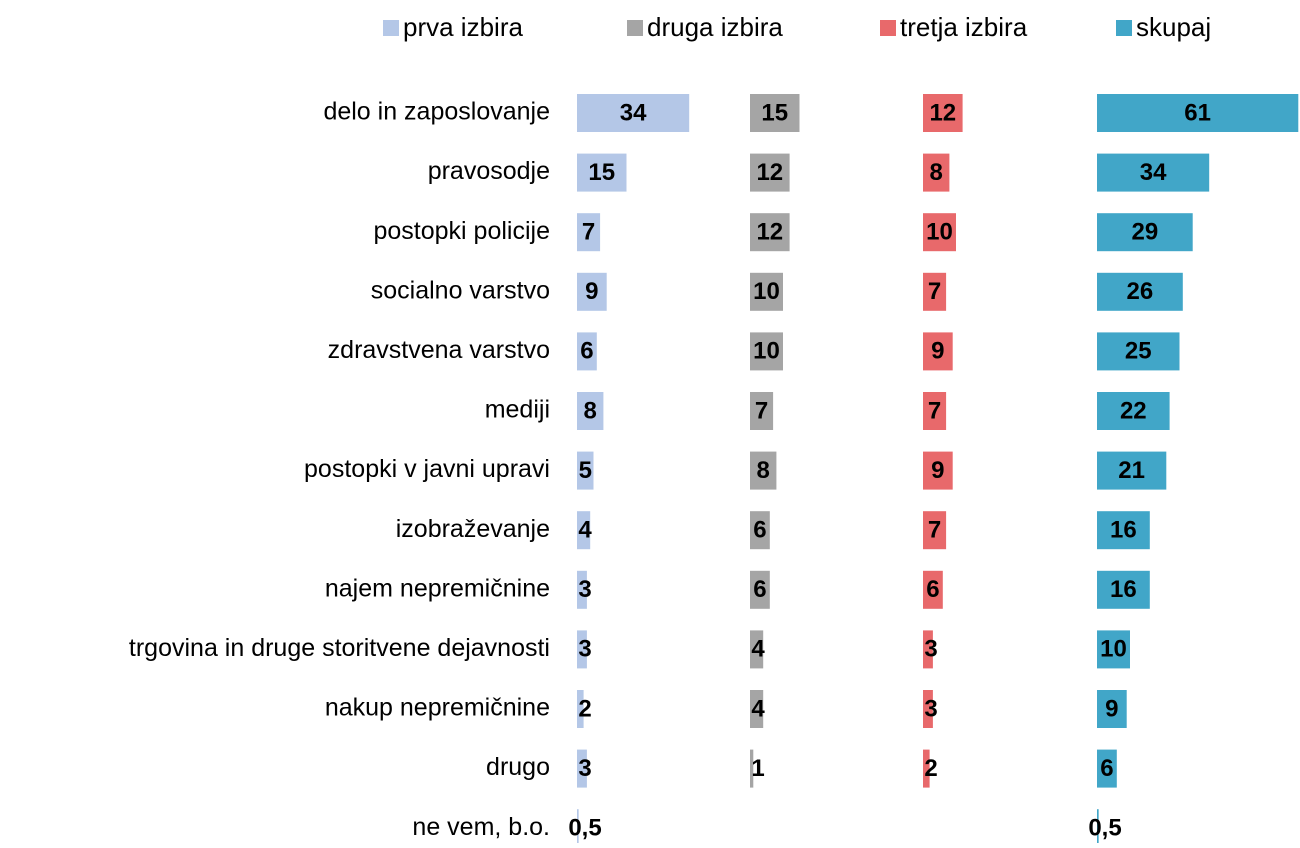 The height and width of the screenshot is (848, 1300). I want to click on category-label: najem nepremičnine, so click(437, 588).